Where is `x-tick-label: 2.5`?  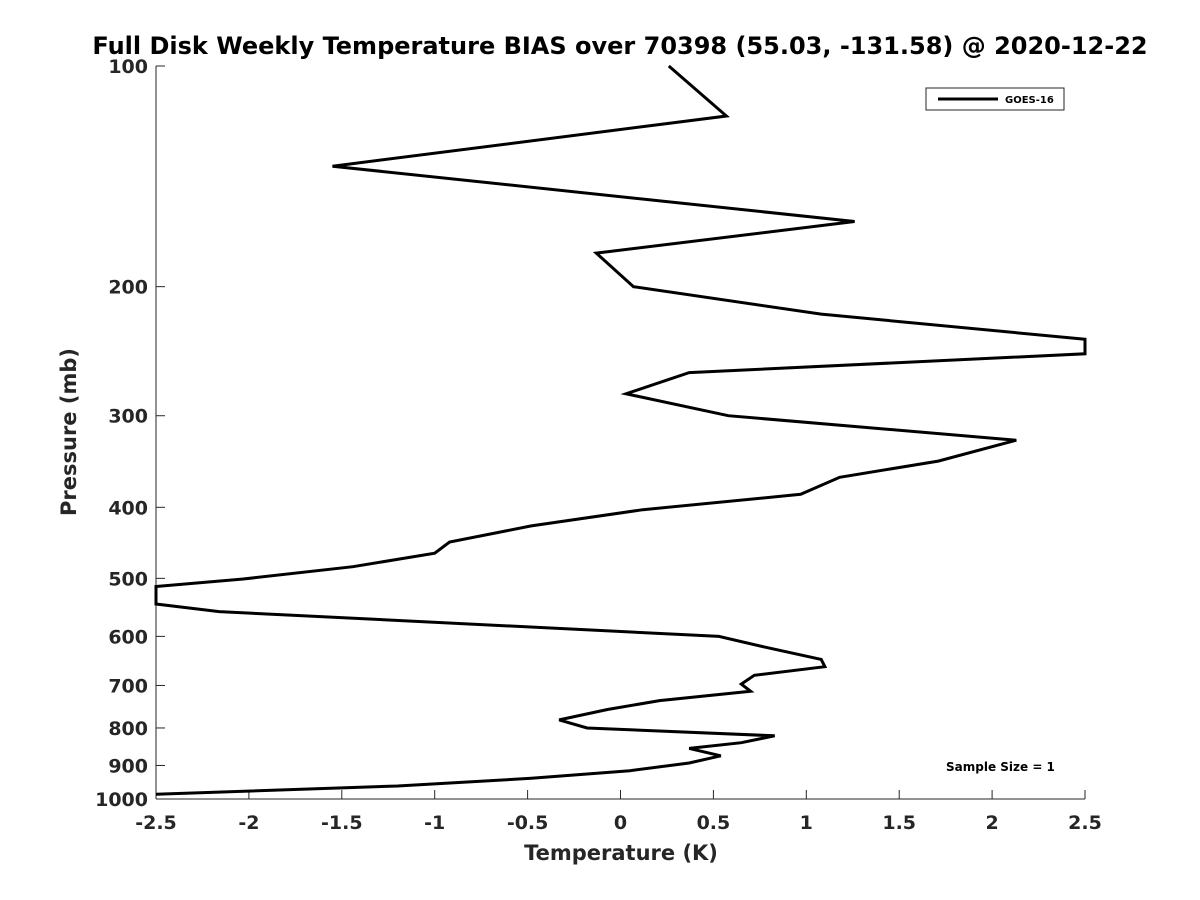 x-tick-label: 2.5 is located at coordinates (1085, 823).